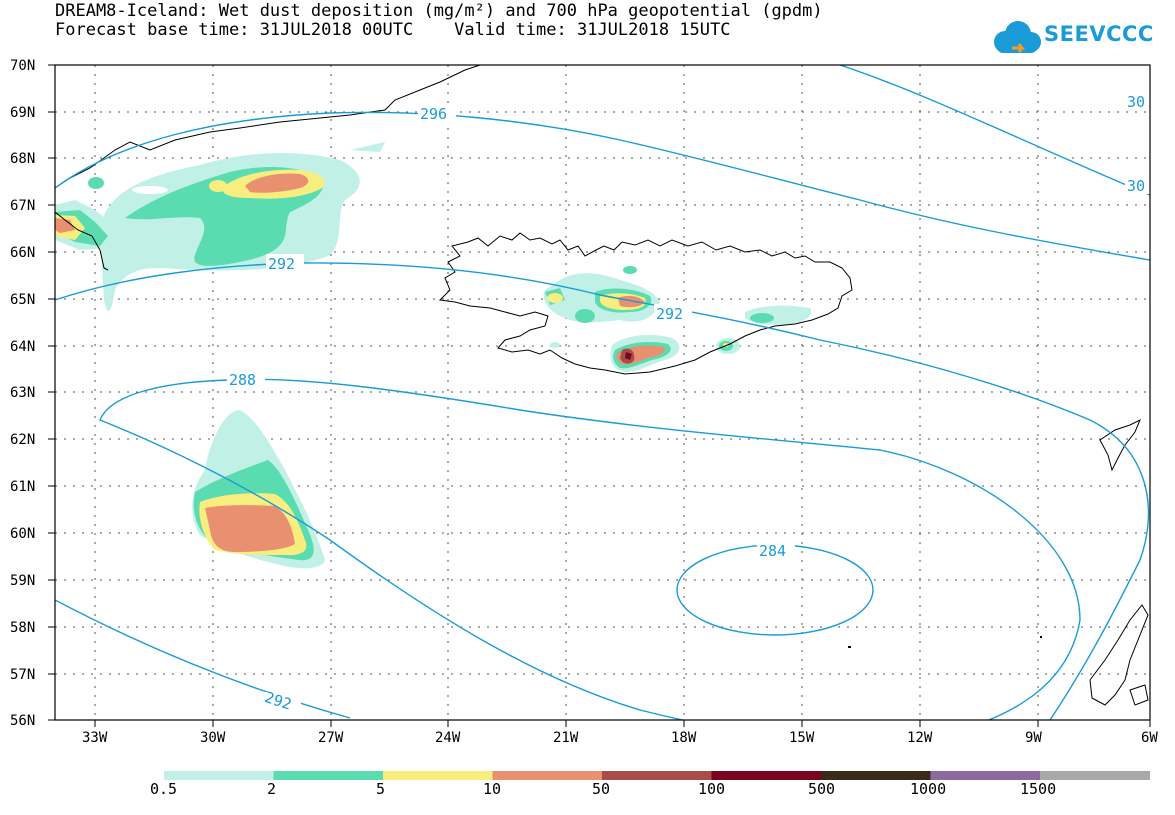 Image resolution: width=1175 pixels, height=815 pixels. Describe the element at coordinates (22, 581) in the screenshot. I see `lat-label: 59N` at that location.